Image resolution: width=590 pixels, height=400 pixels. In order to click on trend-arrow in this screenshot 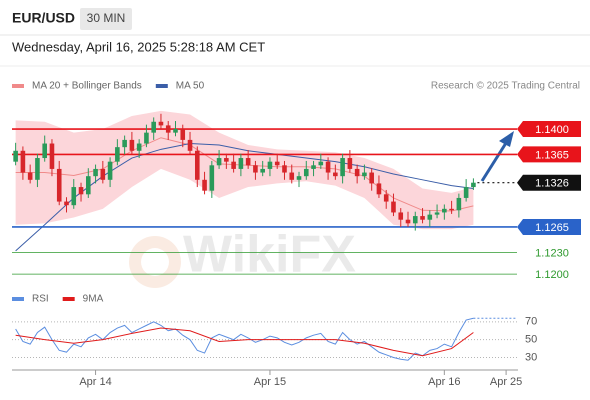, I will do `click(497, 156)`.